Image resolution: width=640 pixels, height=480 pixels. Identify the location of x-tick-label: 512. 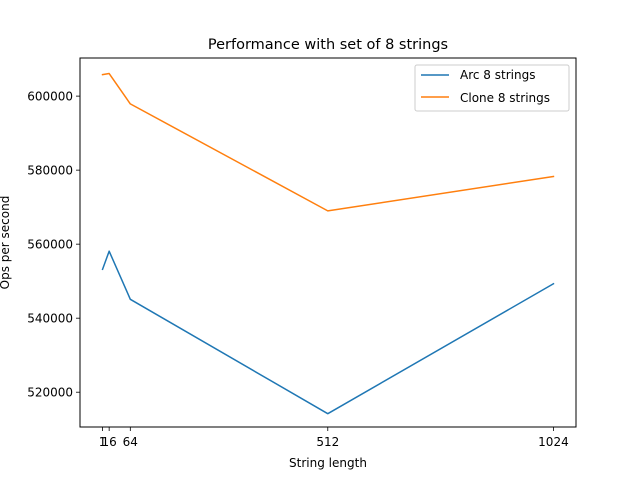
(327, 442).